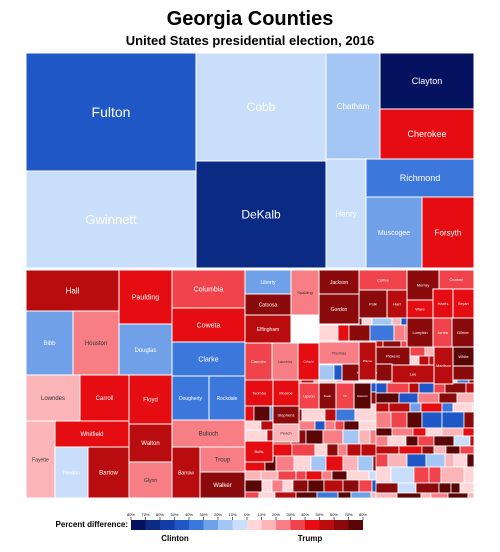 The image size is (500, 552). Describe the element at coordinates (91, 435) in the screenshot. I see `county-label-whitfield: Whitfield` at that location.